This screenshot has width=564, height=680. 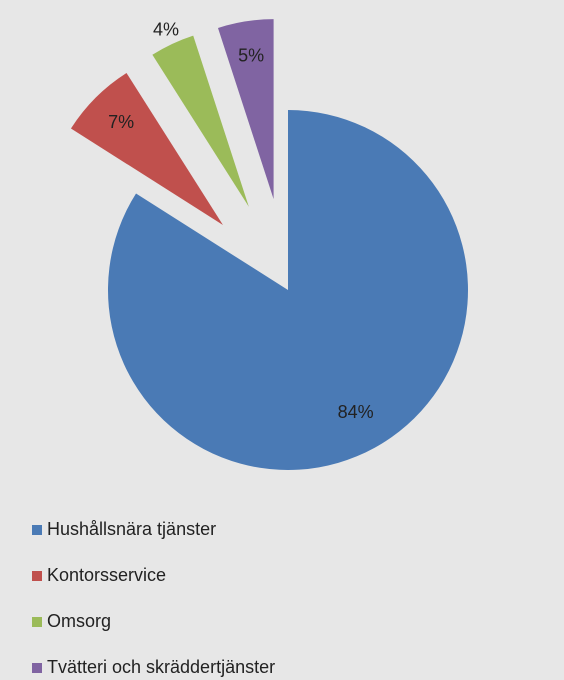 What do you see at coordinates (166, 30) in the screenshot?
I see `data-label: 4%` at bounding box center [166, 30].